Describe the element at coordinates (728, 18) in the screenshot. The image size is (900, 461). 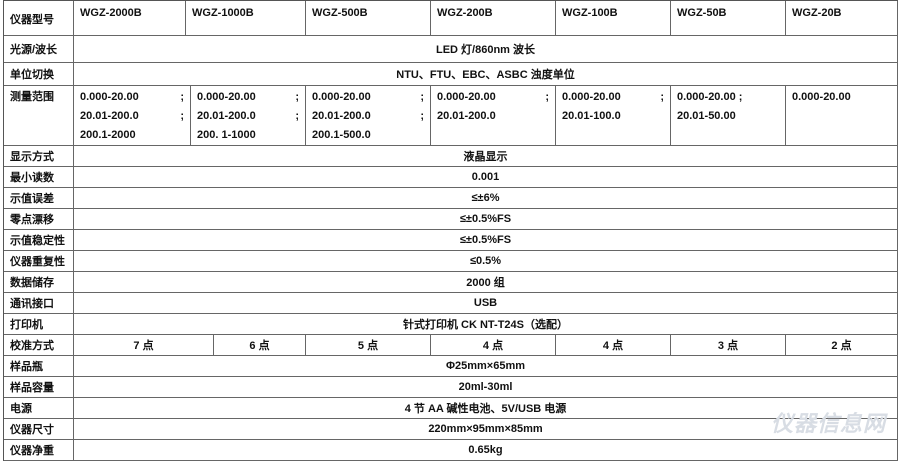
I see `model-name: WGZ-50B` at that location.